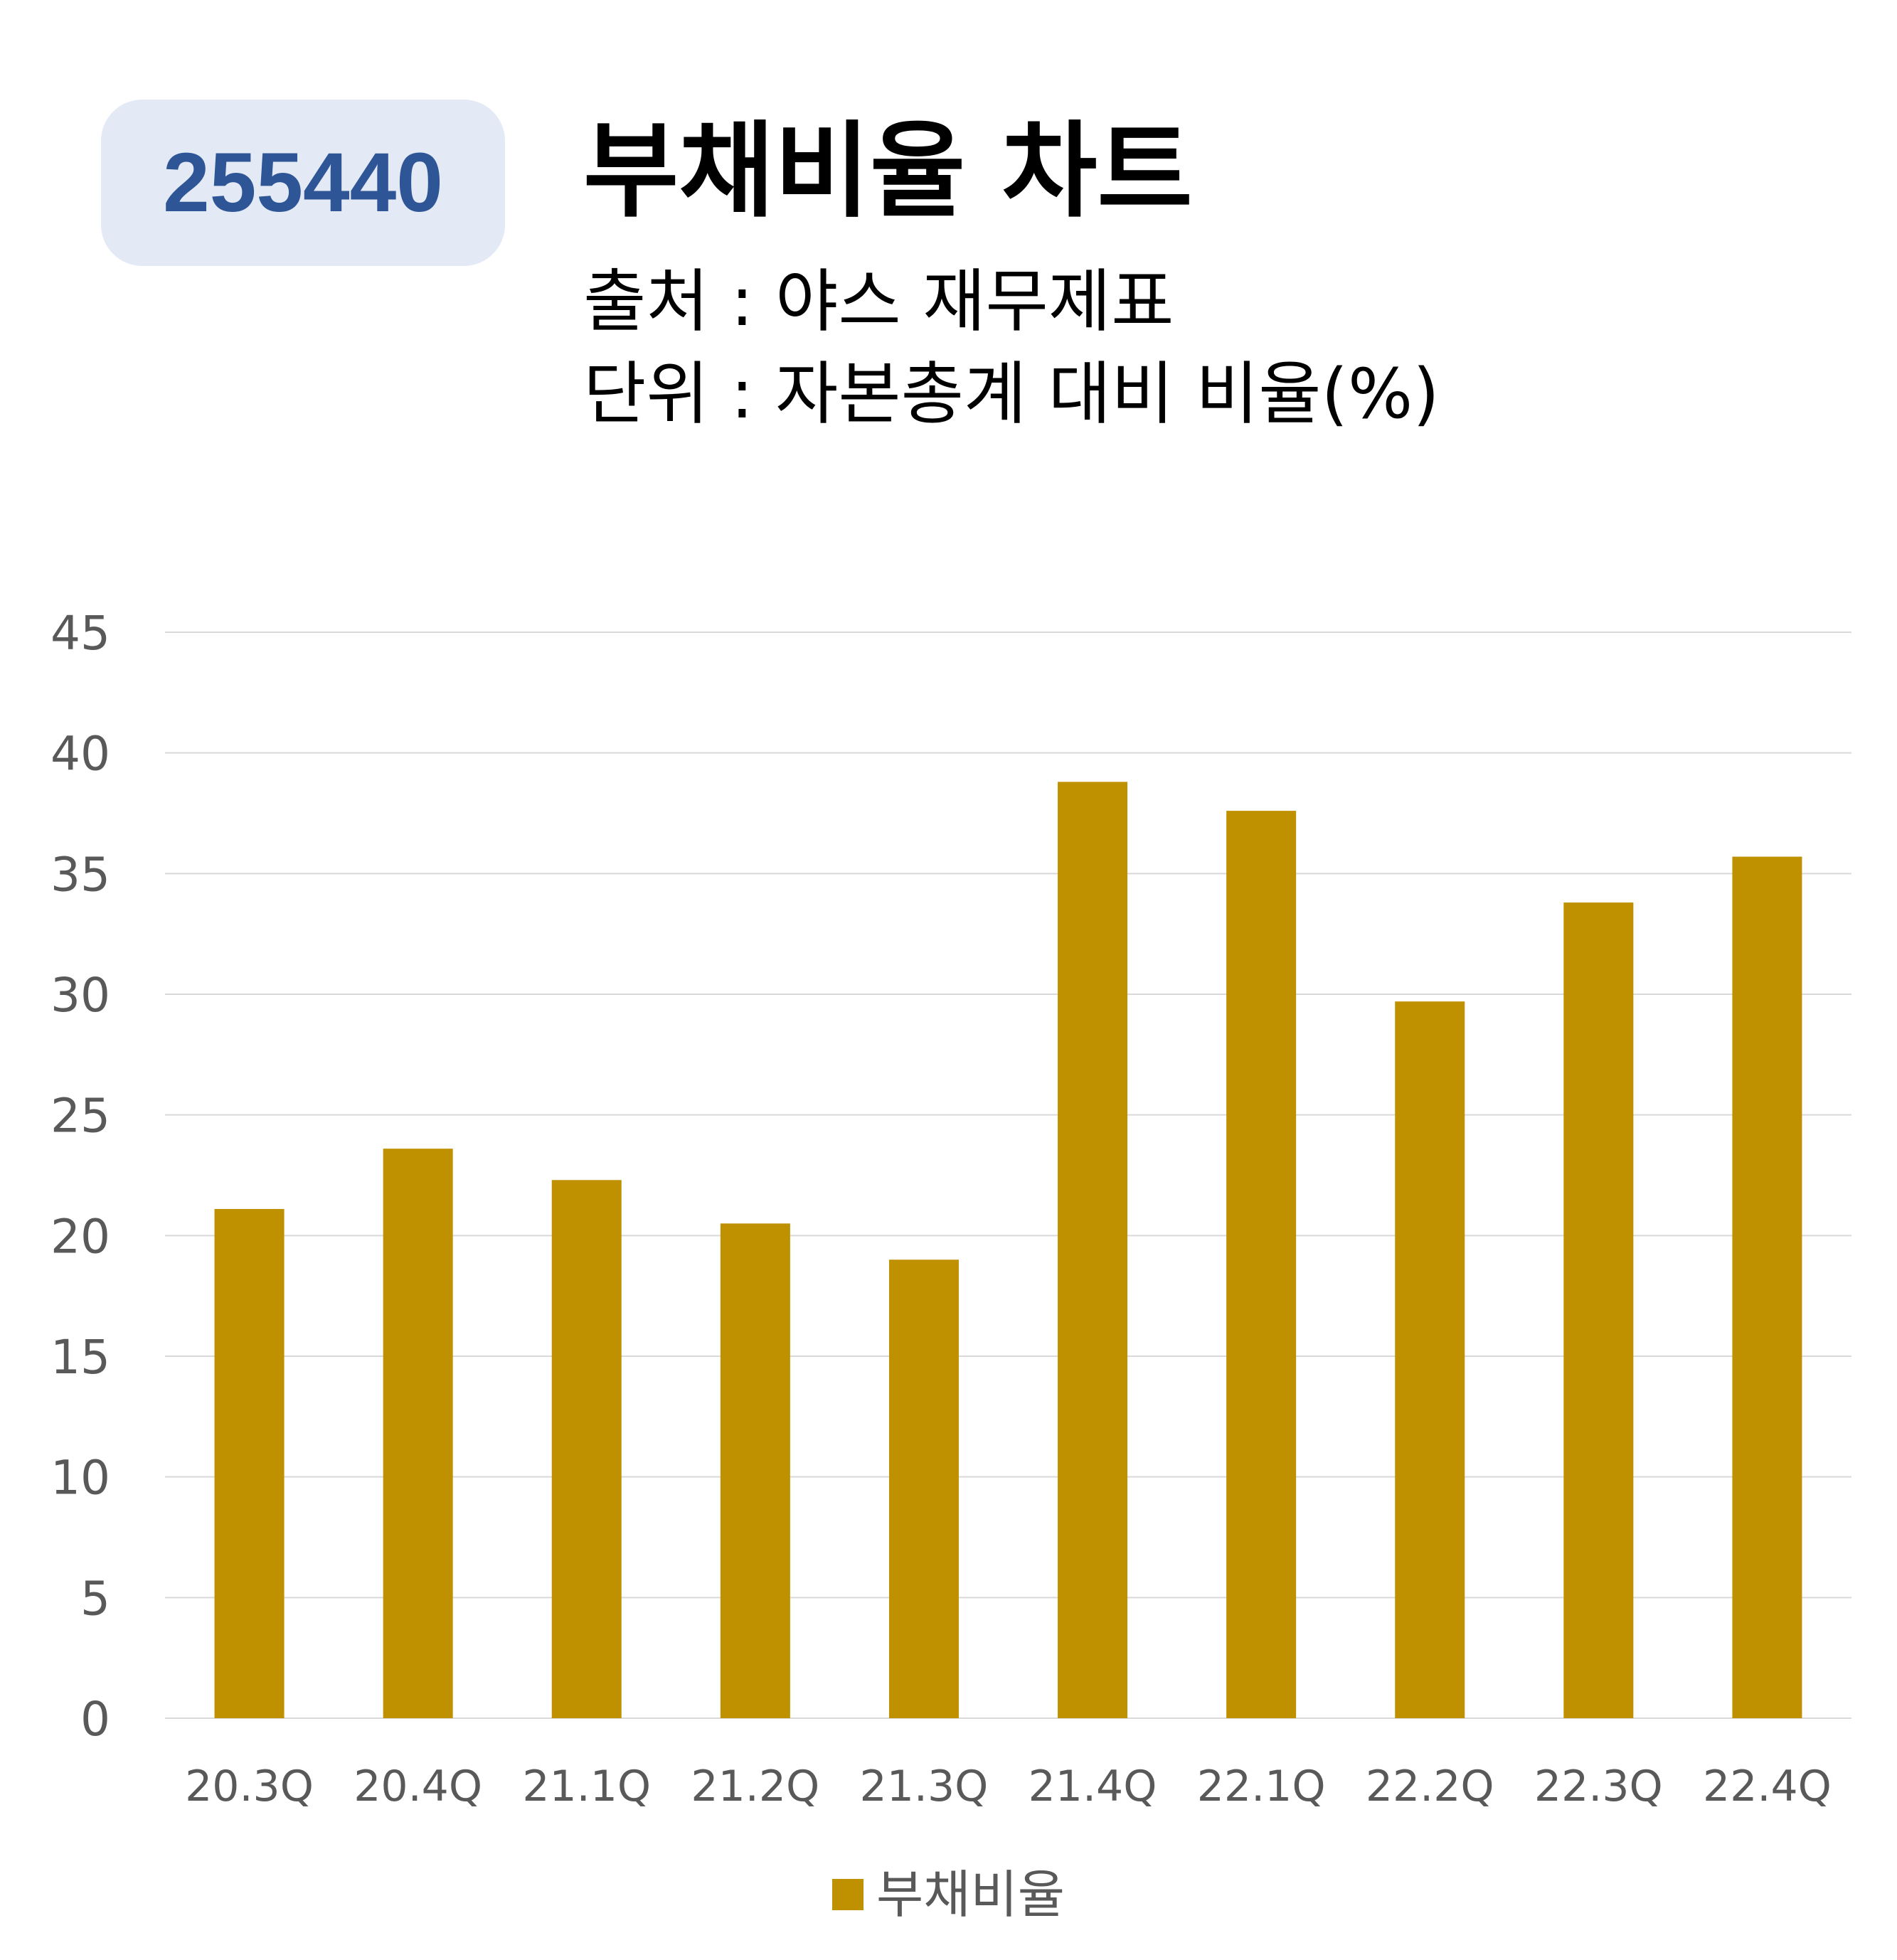  Describe the element at coordinates (1599, 1786) in the screenshot. I see `x-tick-label: 22.3Q` at that location.